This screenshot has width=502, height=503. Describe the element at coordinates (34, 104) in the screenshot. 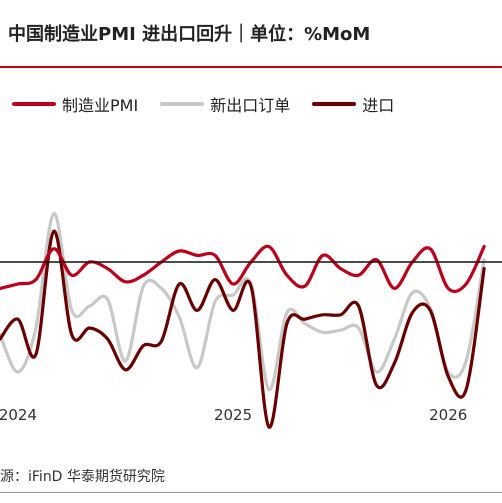

I see `legend-swatch-pmi` at that location.